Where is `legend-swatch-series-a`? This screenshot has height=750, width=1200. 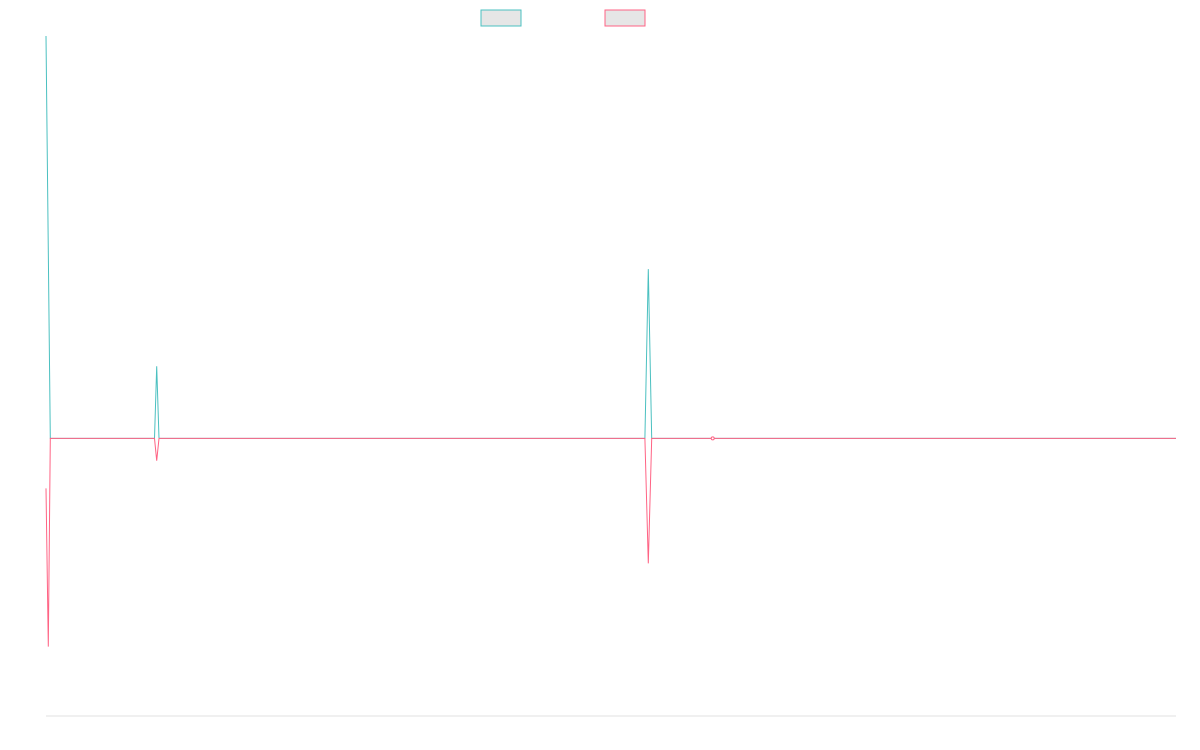 legend-swatch-series-a is located at coordinates (501, 18).